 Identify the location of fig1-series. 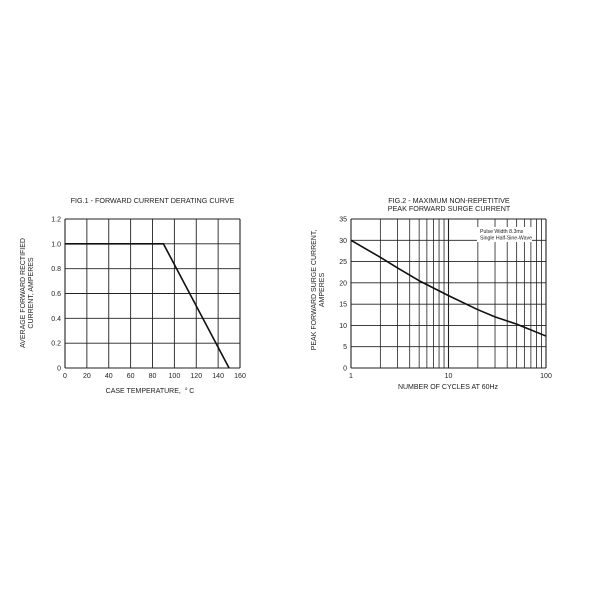
(147, 306).